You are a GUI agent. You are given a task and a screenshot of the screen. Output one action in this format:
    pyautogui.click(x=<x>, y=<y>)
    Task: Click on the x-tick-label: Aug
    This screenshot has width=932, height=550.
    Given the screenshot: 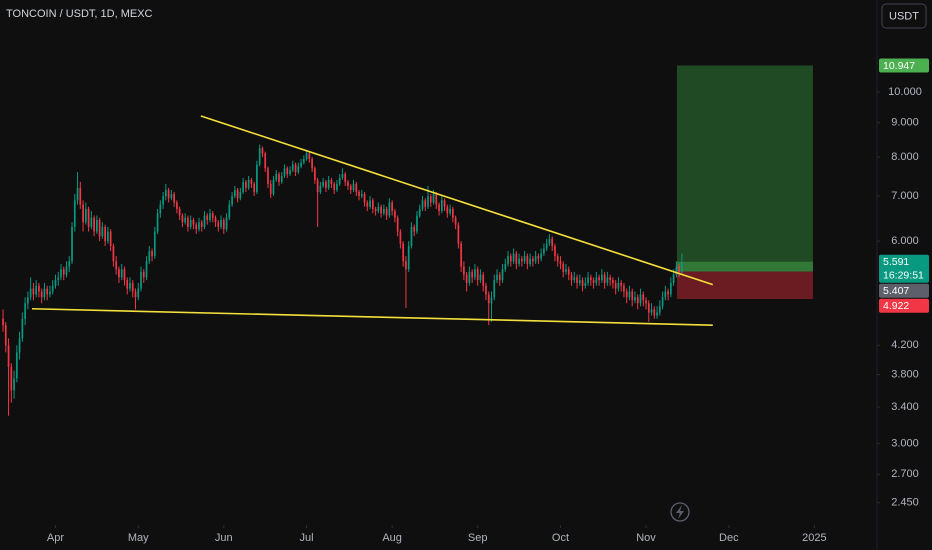 What is the action you would take?
    pyautogui.click(x=392, y=538)
    